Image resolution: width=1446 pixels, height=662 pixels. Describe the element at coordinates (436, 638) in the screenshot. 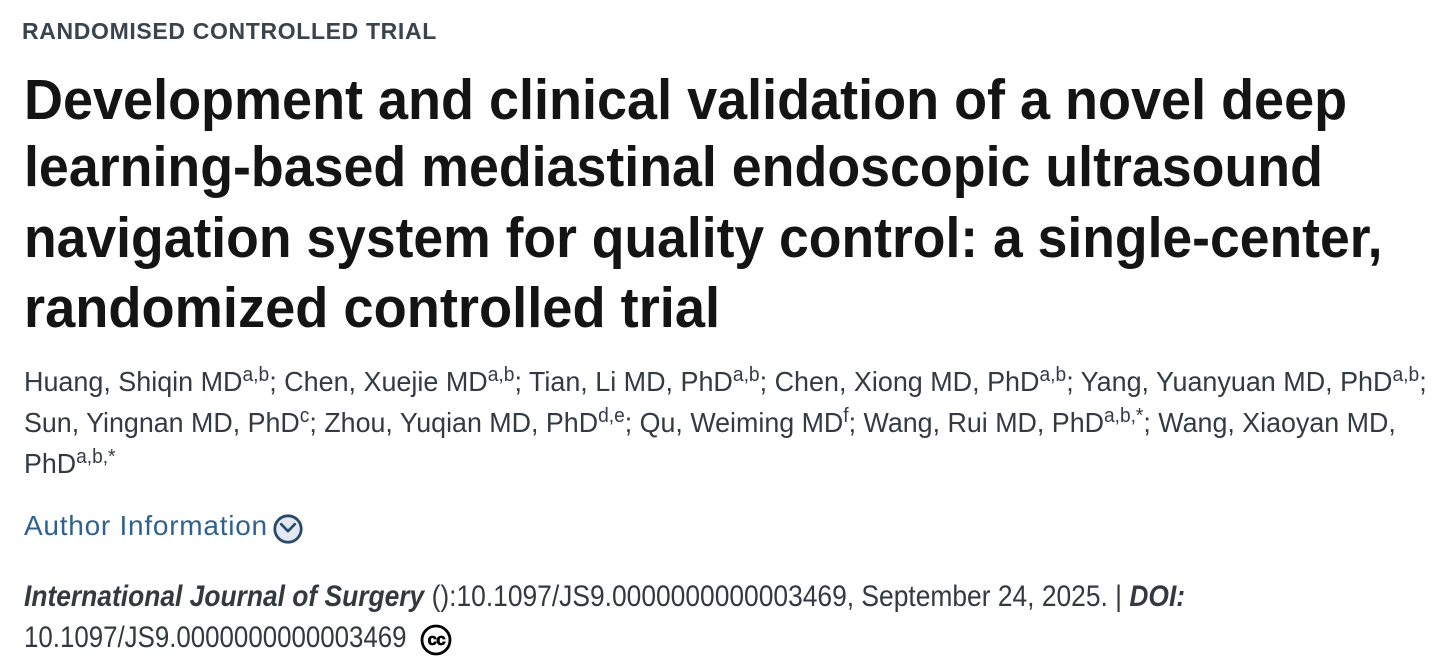

I see `svg-text: cc` at that location.